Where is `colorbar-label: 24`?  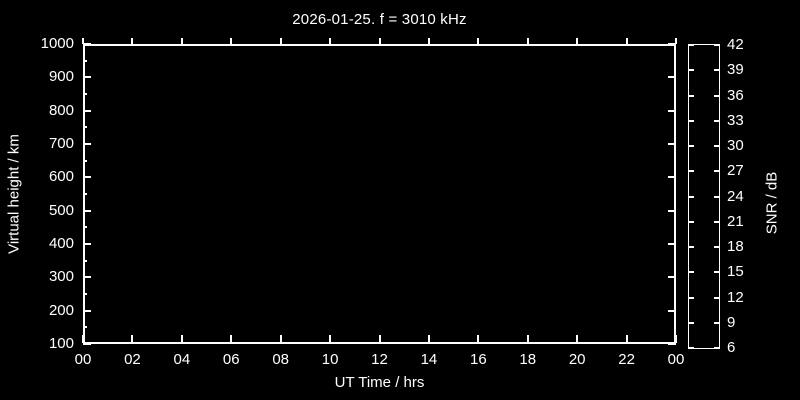
colorbar-label: 24 is located at coordinates (735, 196).